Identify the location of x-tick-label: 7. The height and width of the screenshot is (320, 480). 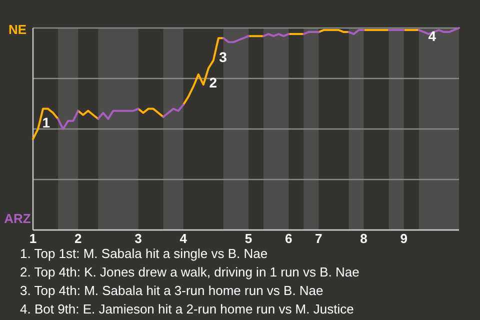
(318, 238).